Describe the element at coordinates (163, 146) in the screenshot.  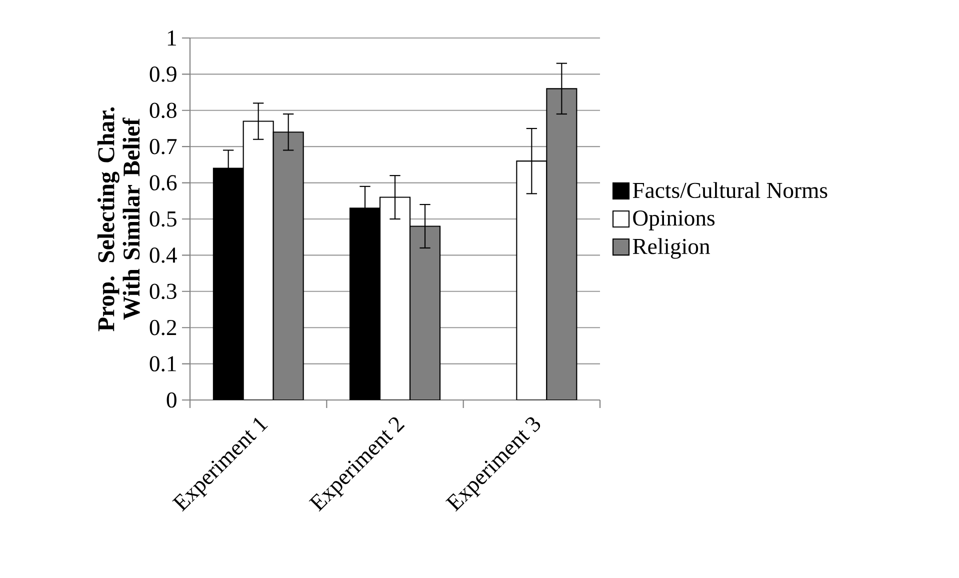
I see `y-tick-label: 0.7` at that location.